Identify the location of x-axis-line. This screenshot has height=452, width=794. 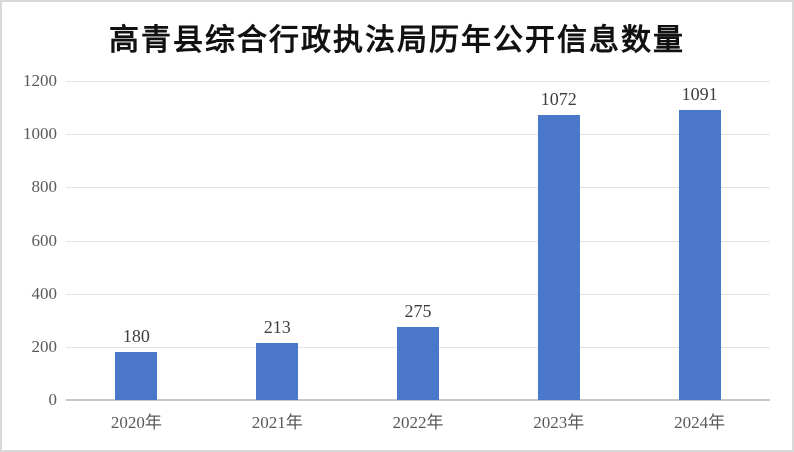
(418, 400).